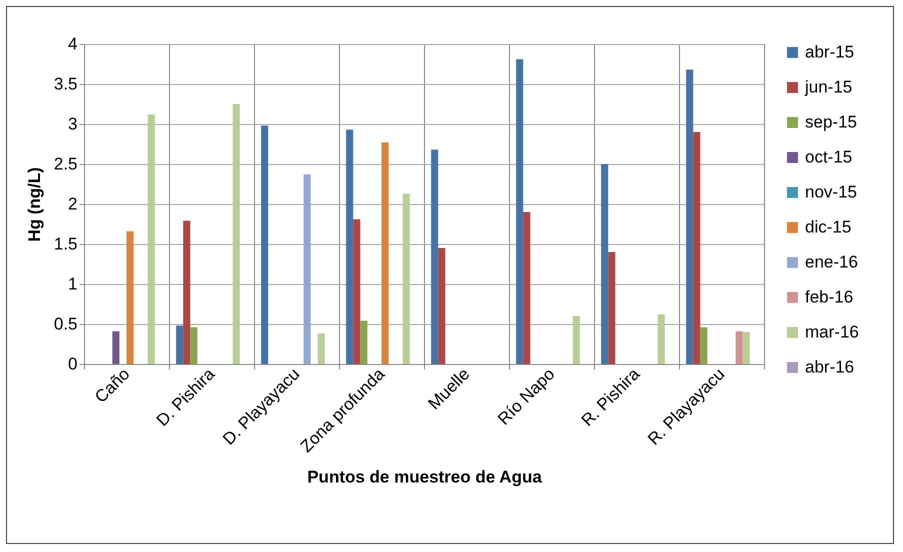  Describe the element at coordinates (66, 244) in the screenshot. I see `y-tick-label: 1.5` at that location.